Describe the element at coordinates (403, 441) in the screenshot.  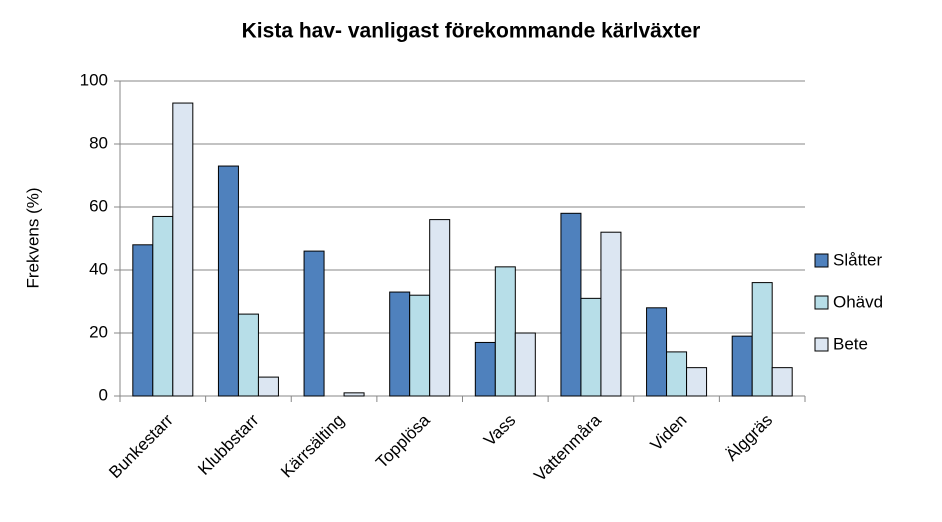
I see `x-tick-label: Topplösa` at that location.